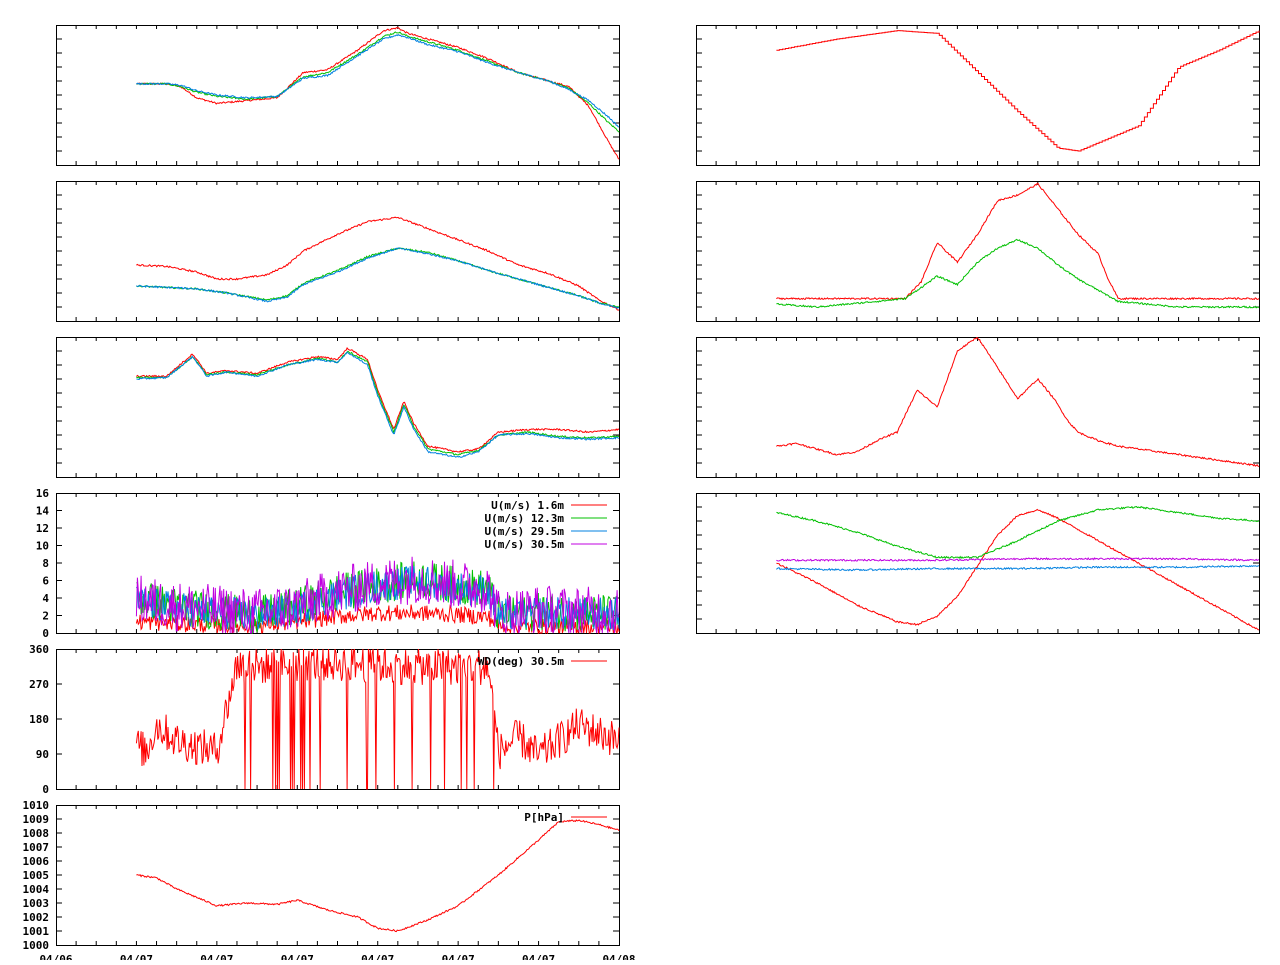 The height and width of the screenshot is (965, 1280). What do you see at coordinates (39, 649) in the screenshot?
I see `y-tick-label: 360` at bounding box center [39, 649].